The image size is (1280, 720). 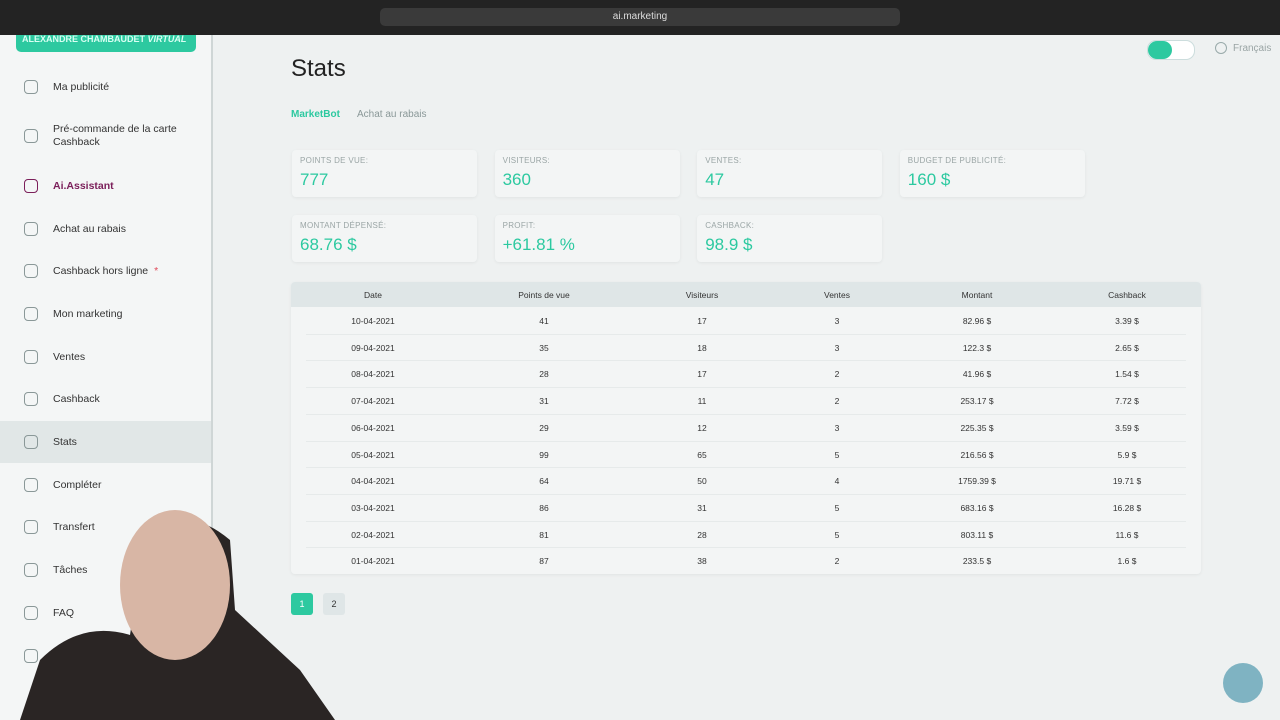 What do you see at coordinates (105, 87) in the screenshot?
I see `nav-item: Ma publicité` at bounding box center [105, 87].